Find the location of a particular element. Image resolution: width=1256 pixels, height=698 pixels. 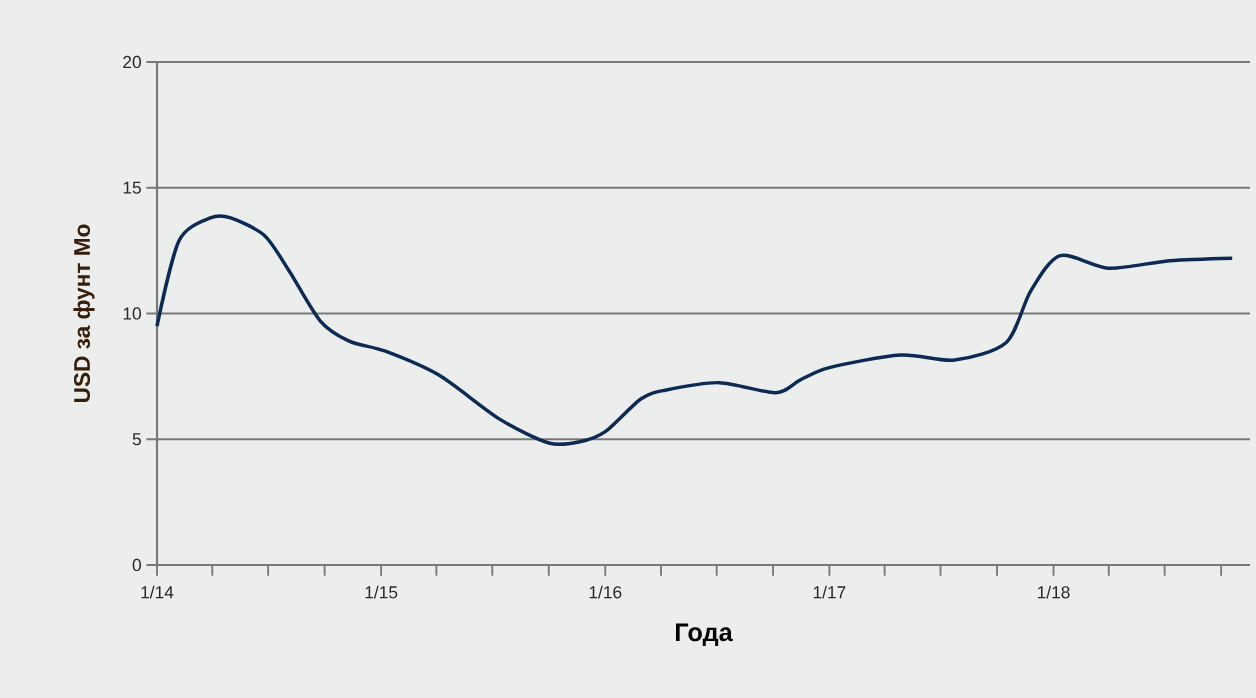

x-tick-label: 1/17 is located at coordinates (829, 592).